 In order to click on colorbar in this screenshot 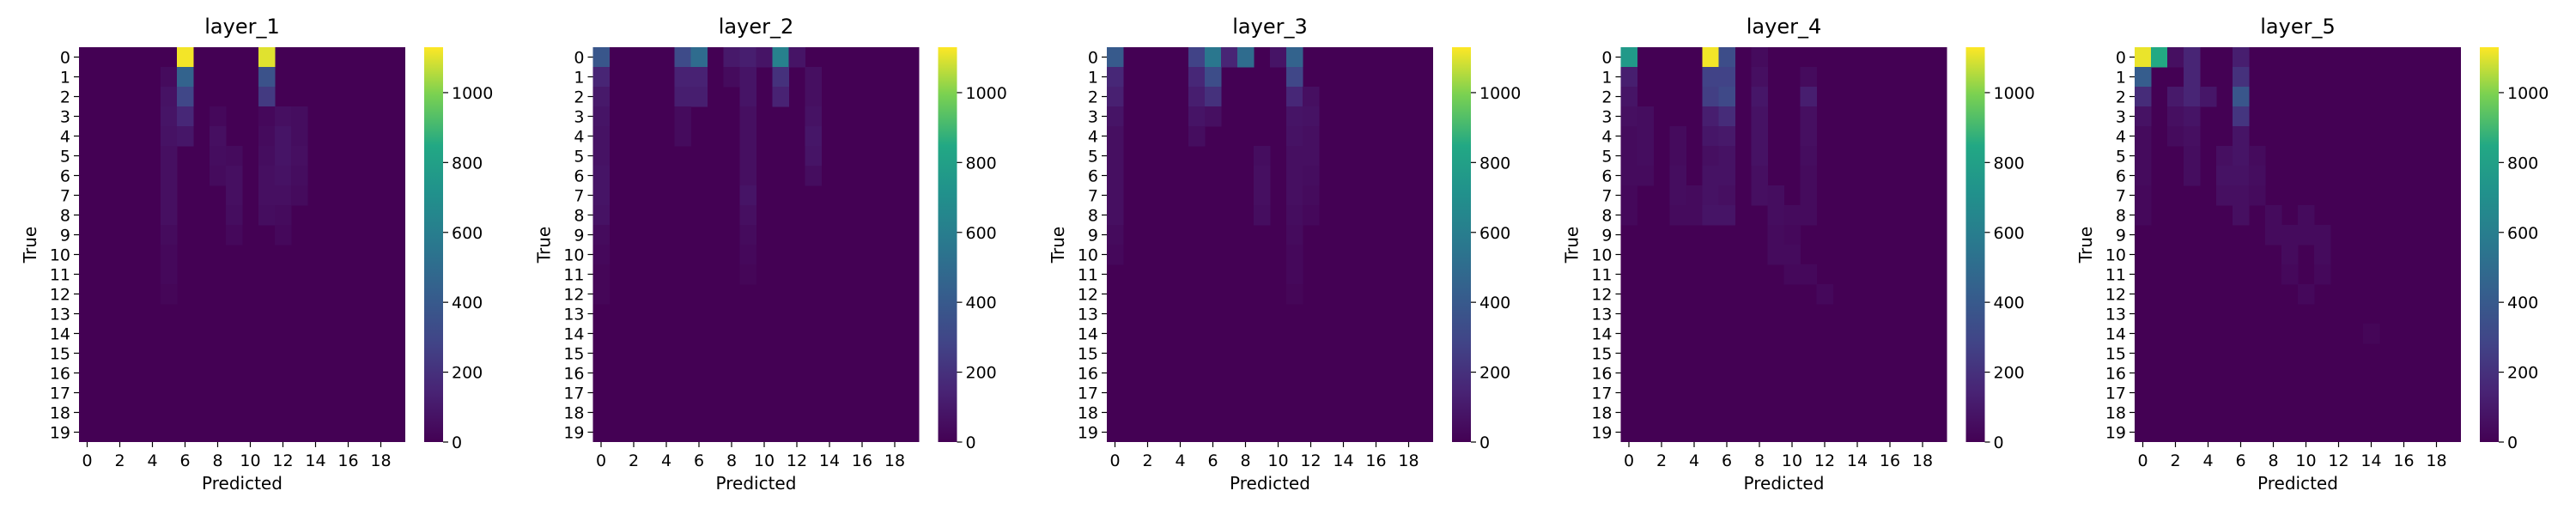, I will do `click(1462, 244)`.